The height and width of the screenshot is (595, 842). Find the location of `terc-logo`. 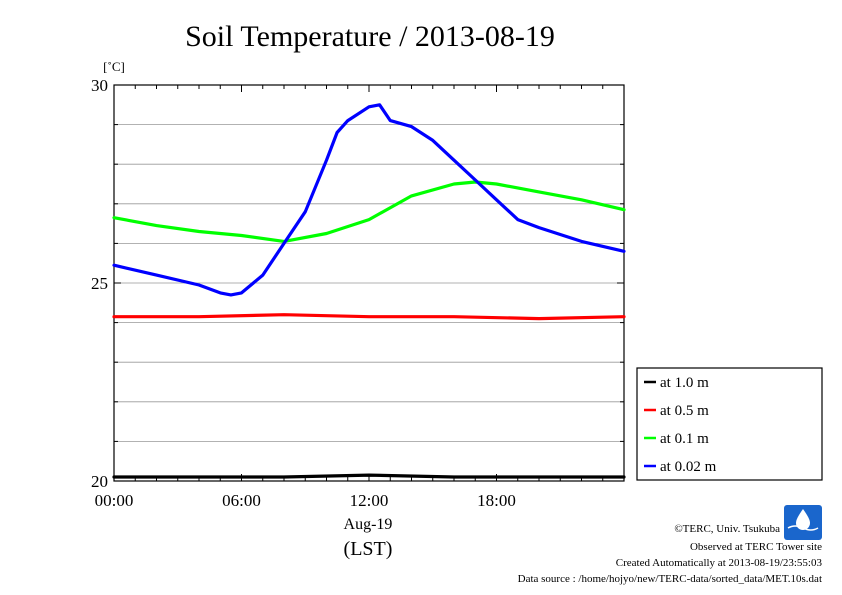

terc-logo is located at coordinates (803, 522).